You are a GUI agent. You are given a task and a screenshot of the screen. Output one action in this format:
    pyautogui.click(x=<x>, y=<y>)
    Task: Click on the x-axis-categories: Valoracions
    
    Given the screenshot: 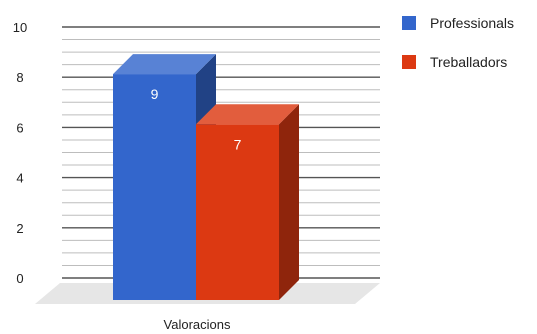 What is the action you would take?
    pyautogui.click(x=197, y=324)
    